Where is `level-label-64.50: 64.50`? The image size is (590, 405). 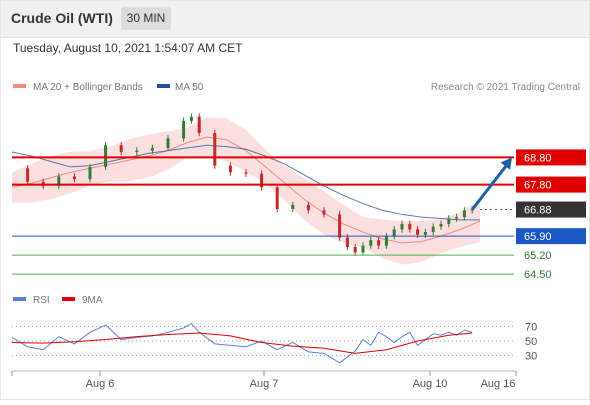
level-label-64.50: 64.50 is located at coordinates (538, 275).